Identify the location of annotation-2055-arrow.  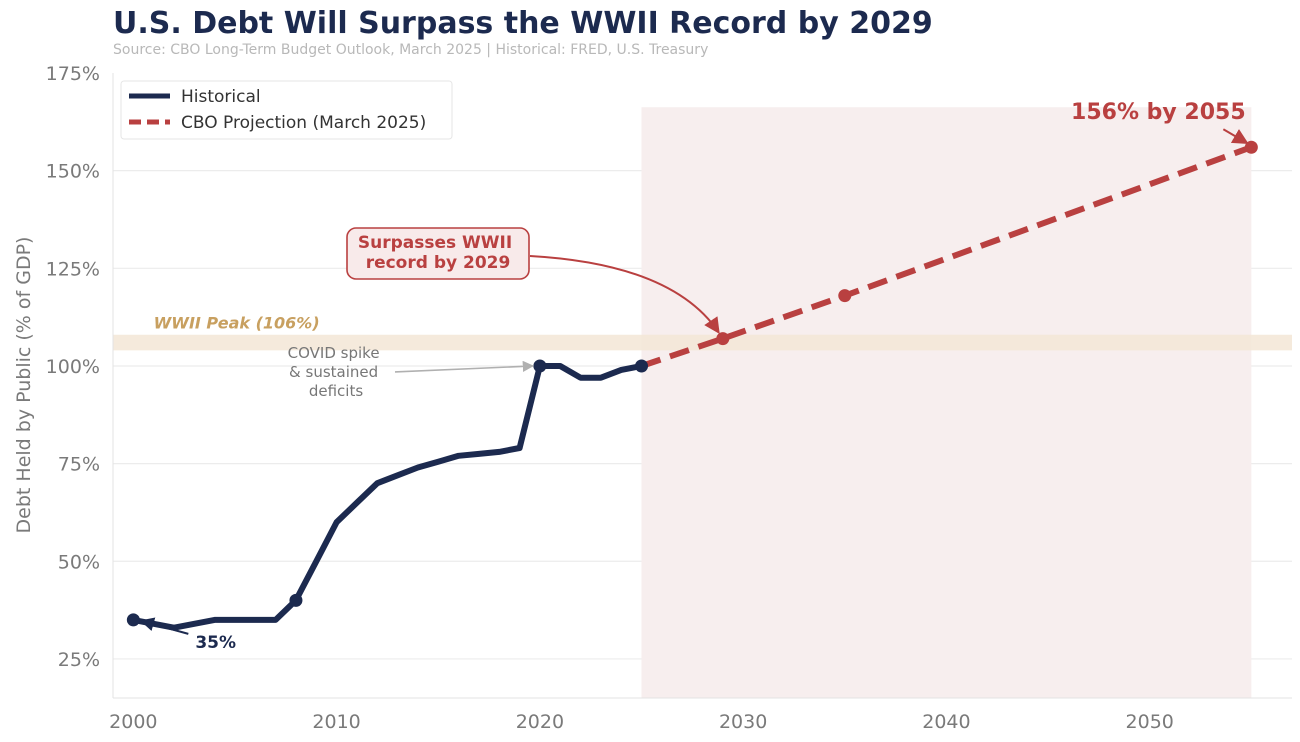
(1235, 136).